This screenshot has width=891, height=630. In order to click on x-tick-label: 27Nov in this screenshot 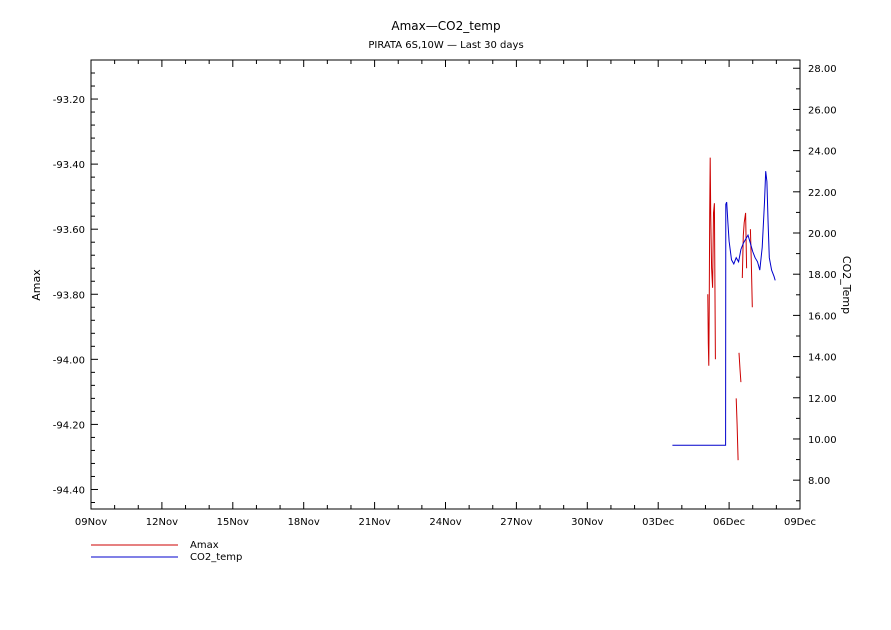, I will do `click(516, 522)`.